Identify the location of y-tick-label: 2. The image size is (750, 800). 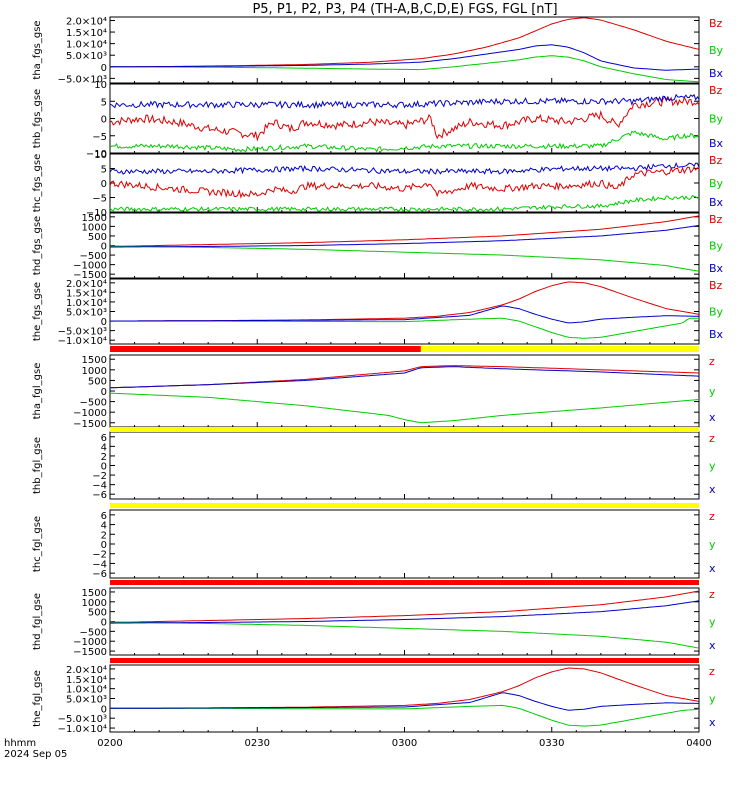
(104, 535).